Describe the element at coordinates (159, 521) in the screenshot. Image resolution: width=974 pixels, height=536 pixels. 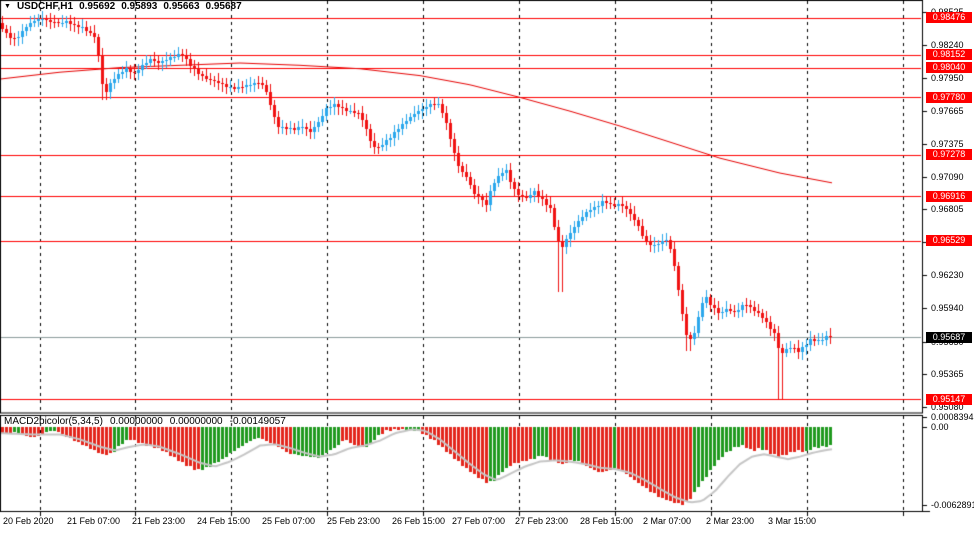
I see `time-axis-label: 21 Feb 23:00` at that location.